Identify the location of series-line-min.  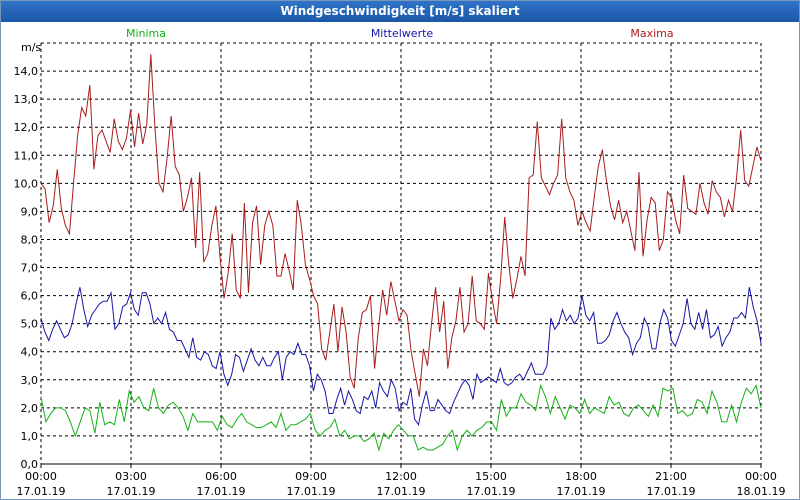
(401, 417).